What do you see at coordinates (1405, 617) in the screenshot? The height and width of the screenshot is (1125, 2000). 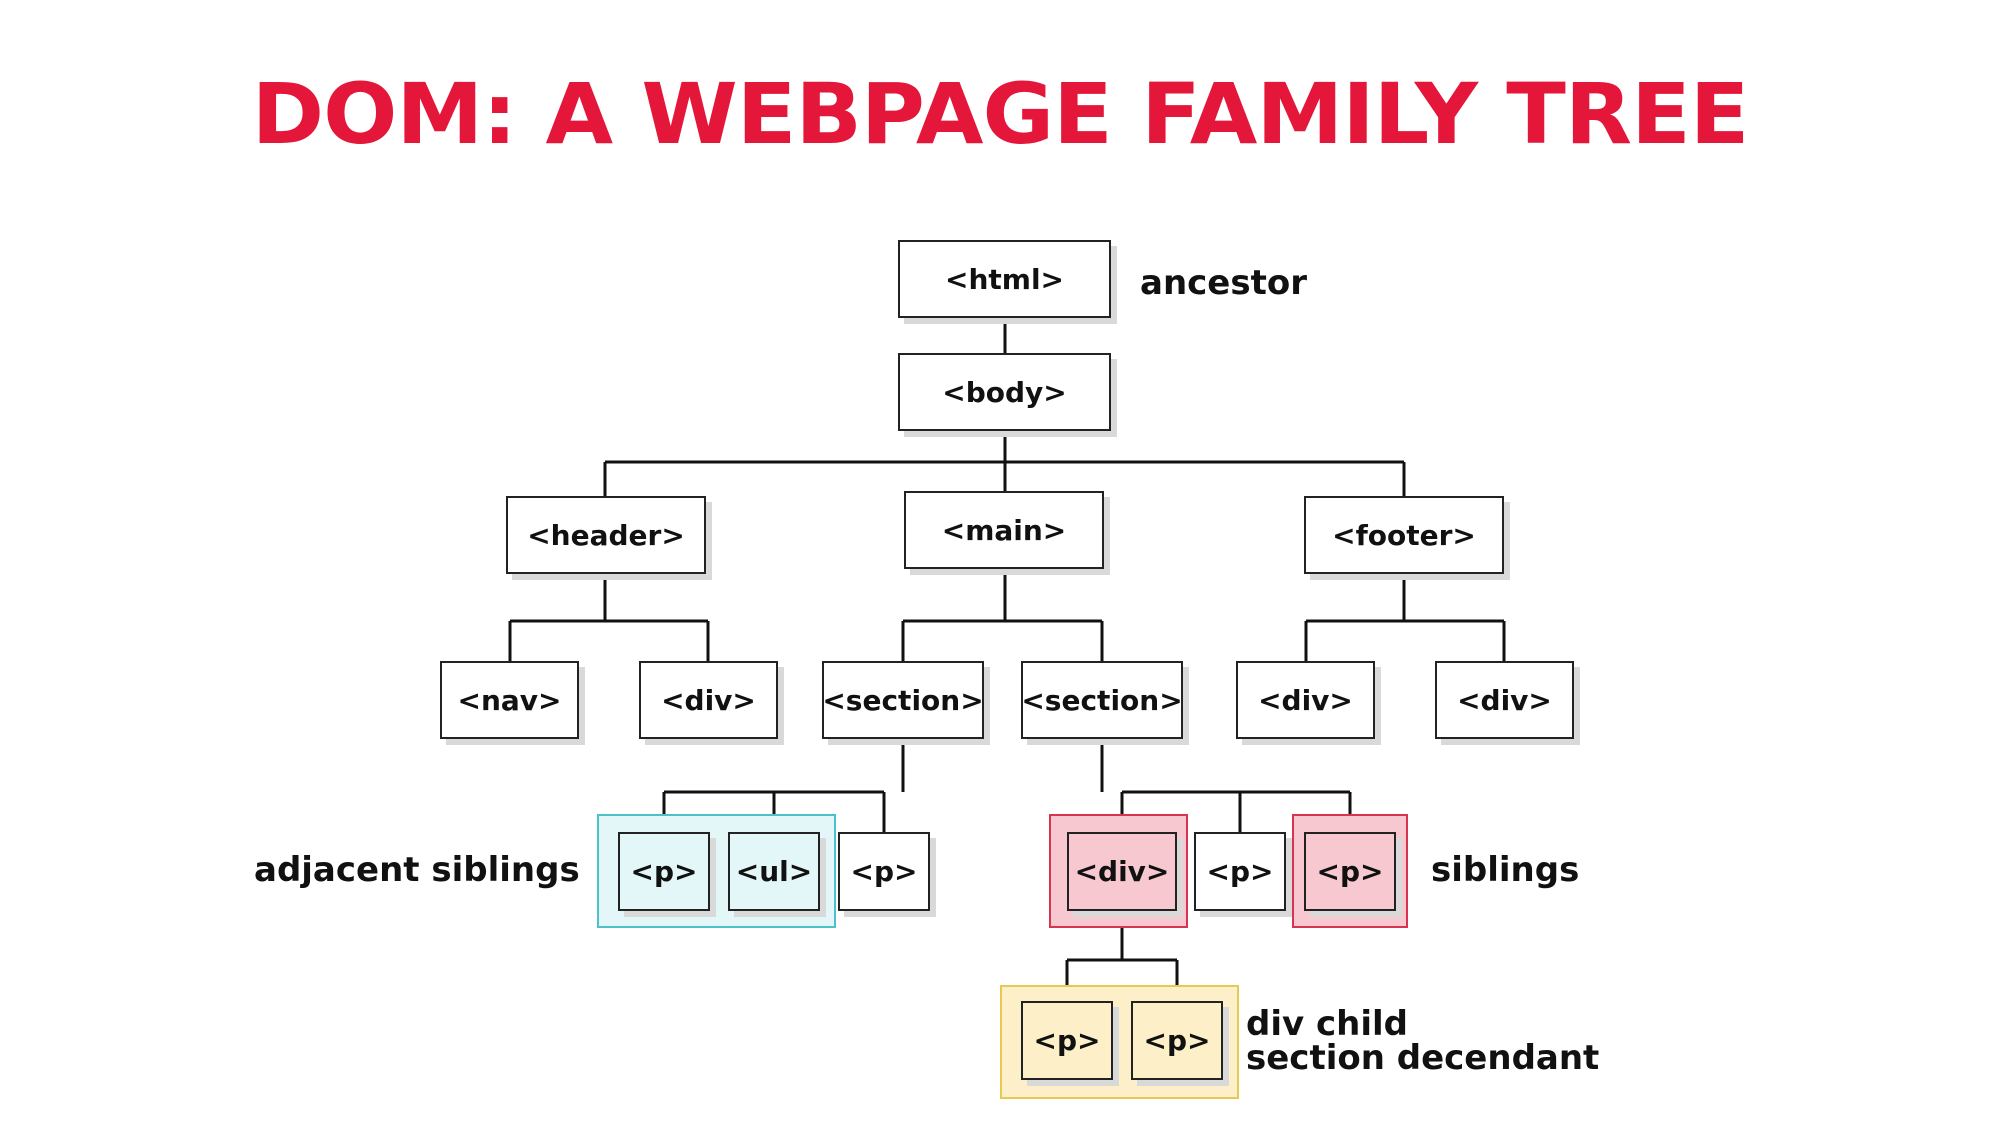 I see `connector-footer-children` at bounding box center [1405, 617].